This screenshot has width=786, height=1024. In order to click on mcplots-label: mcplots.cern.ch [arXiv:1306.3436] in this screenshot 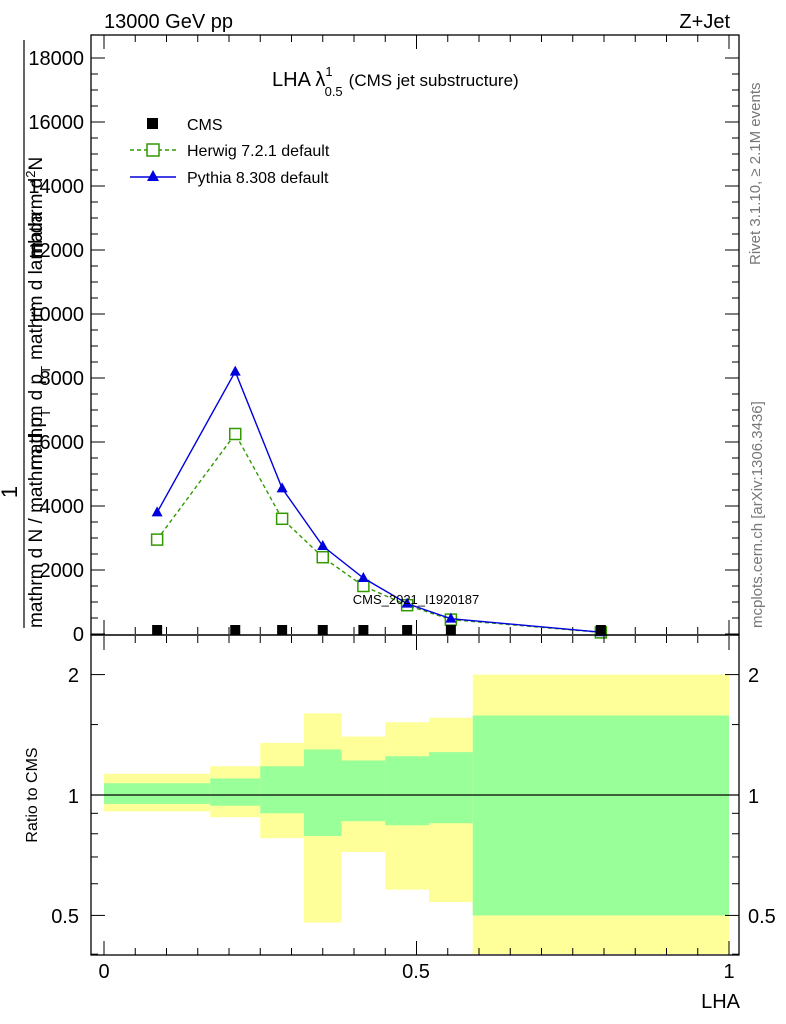, I will do `click(757, 514)`.